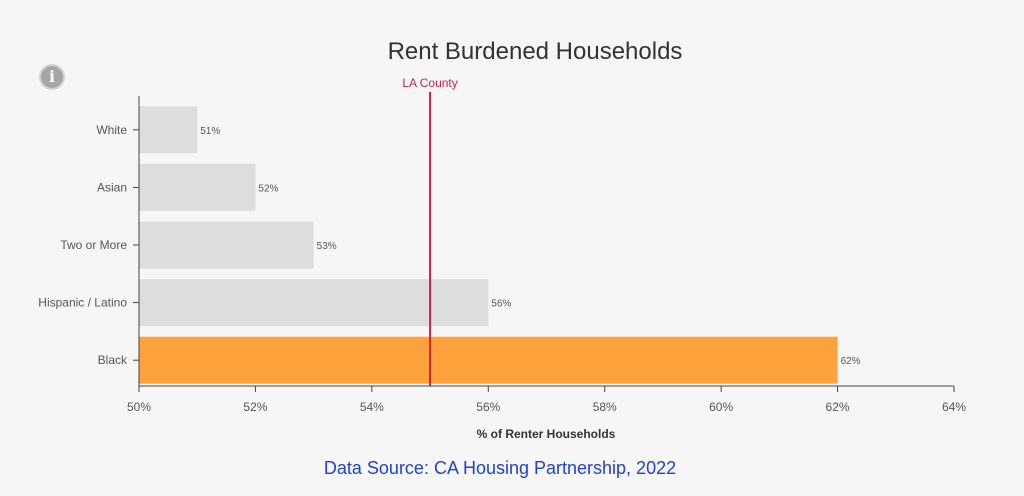 This screenshot has height=496, width=1024. Describe the element at coordinates (488, 407) in the screenshot. I see `x-tick-label: 56%` at that location.